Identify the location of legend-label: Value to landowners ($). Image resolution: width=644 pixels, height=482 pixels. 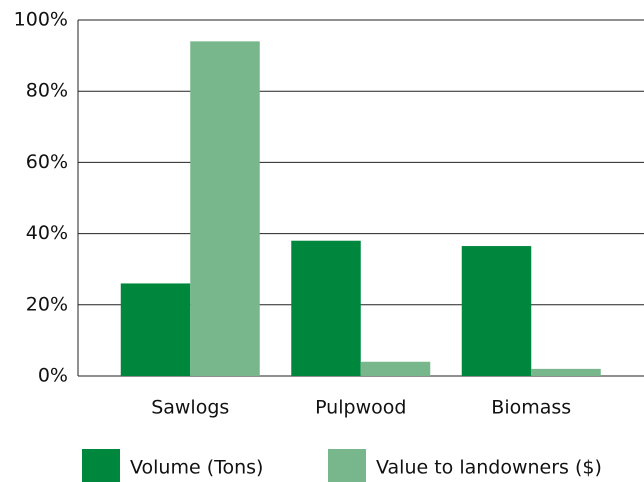
(489, 468).